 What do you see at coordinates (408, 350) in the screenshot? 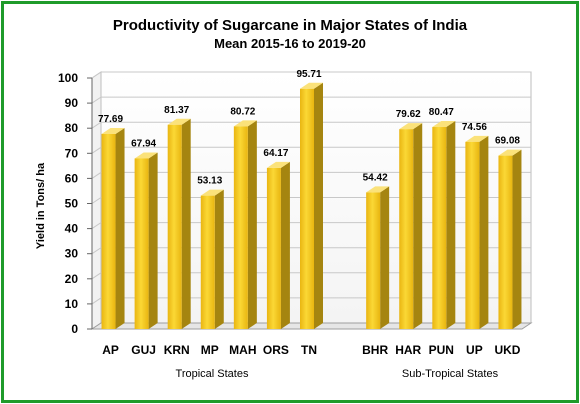
I see `x-tick-label: HAR` at bounding box center [408, 350].